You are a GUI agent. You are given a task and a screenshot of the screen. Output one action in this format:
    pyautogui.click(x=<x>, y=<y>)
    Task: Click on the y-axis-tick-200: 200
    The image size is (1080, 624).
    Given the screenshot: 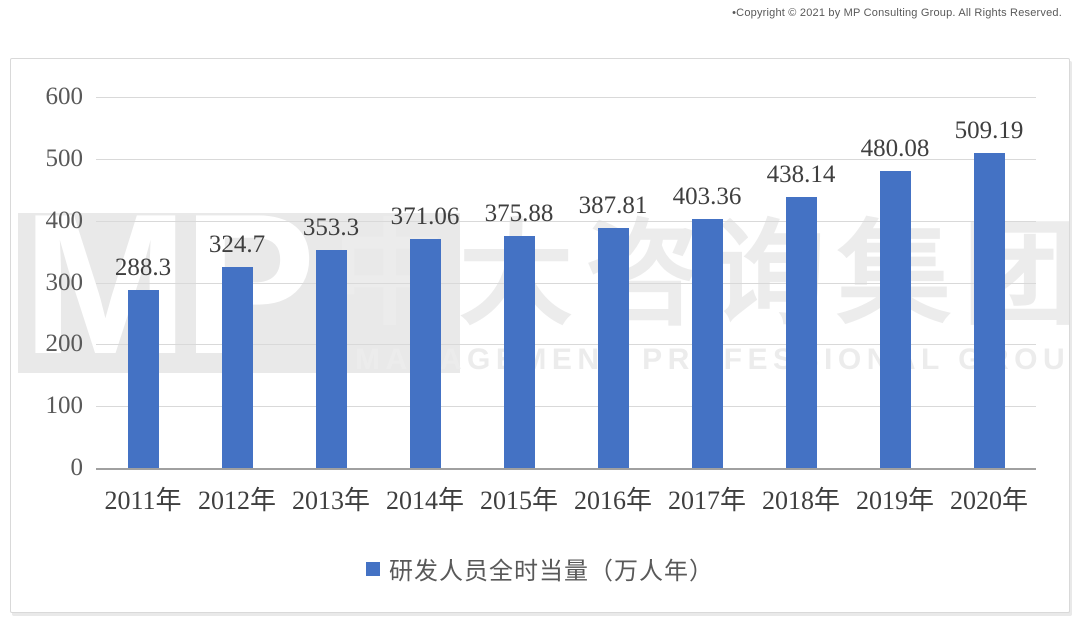 What is the action you would take?
    pyautogui.click(x=64, y=344)
    